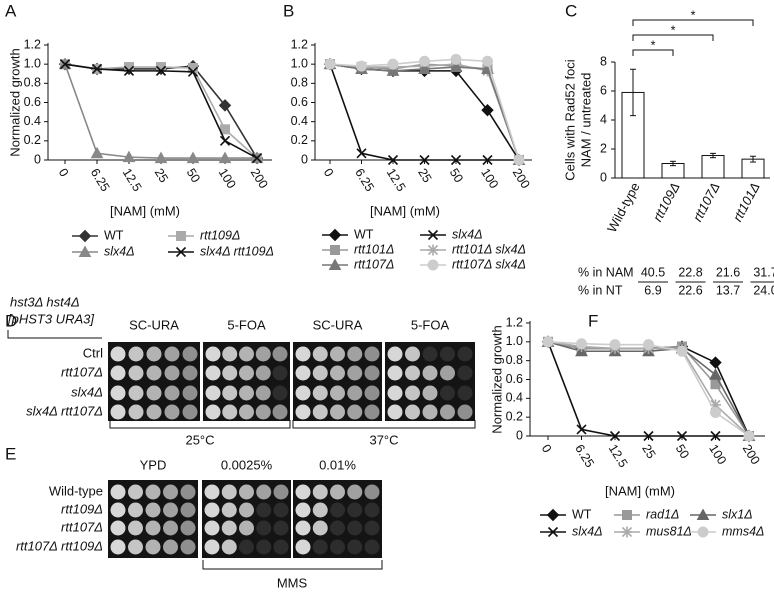  What do you see at coordinates (32, 121) in the screenshot?
I see `y-tick-label: 0.4` at bounding box center [32, 121].